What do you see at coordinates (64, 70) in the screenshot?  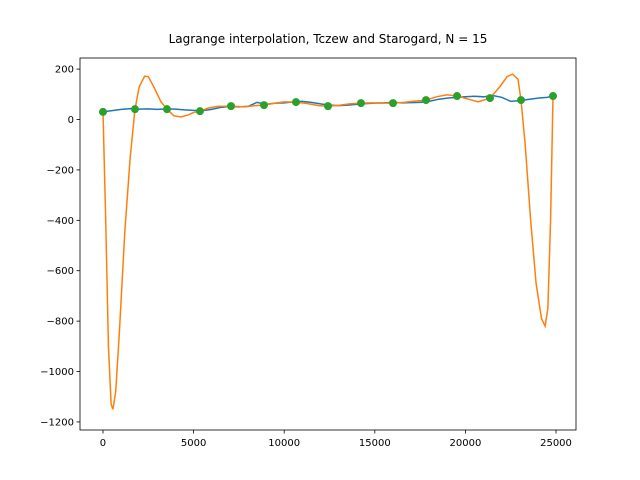 I see `y-tick-label: 200` at bounding box center [64, 70].